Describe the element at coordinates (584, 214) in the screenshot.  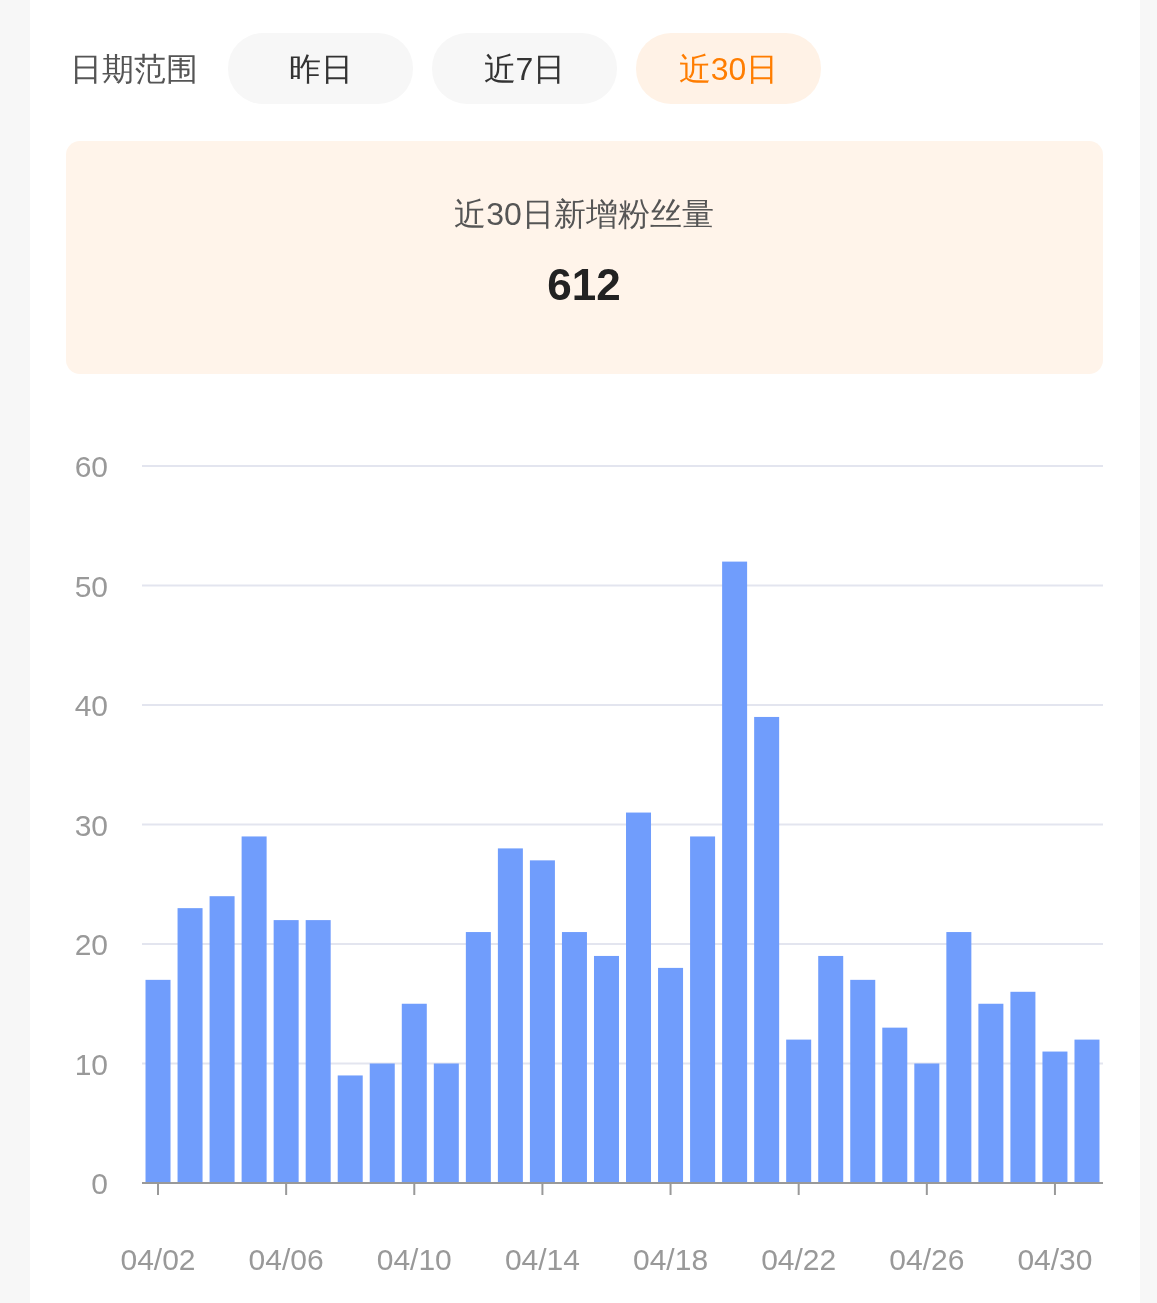
I see `text: 近30日新增粉丝量` at that location.